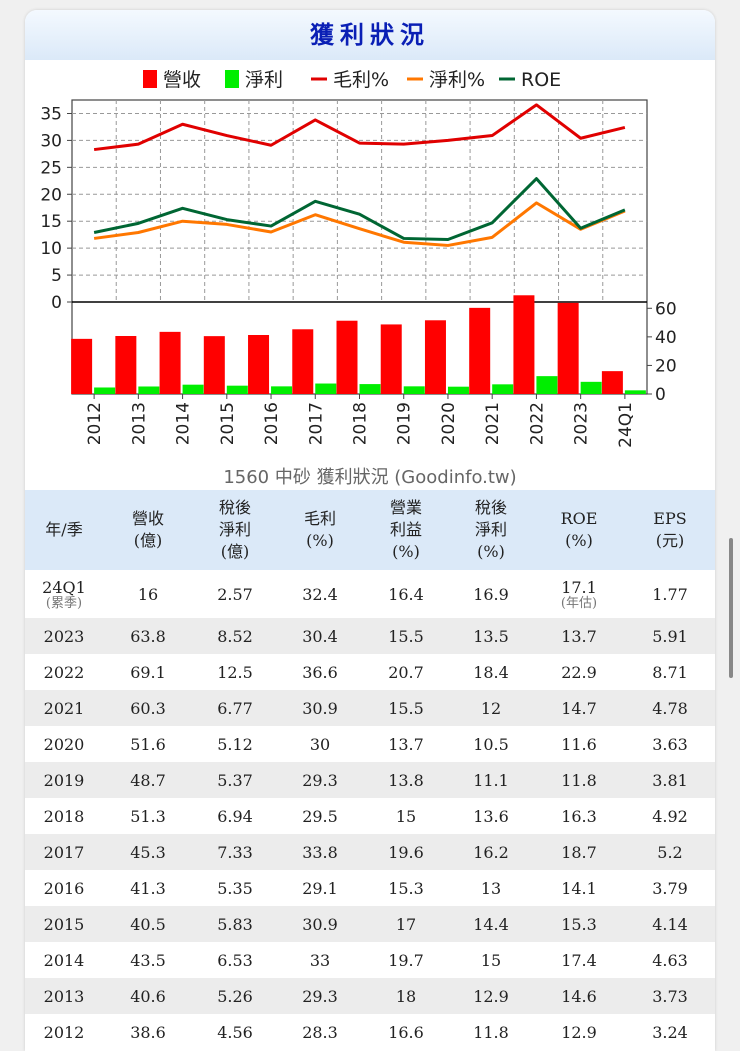 The width and height of the screenshot is (740, 1051). I want to click on cell-roe: 17.1 (年估), so click(579, 594).